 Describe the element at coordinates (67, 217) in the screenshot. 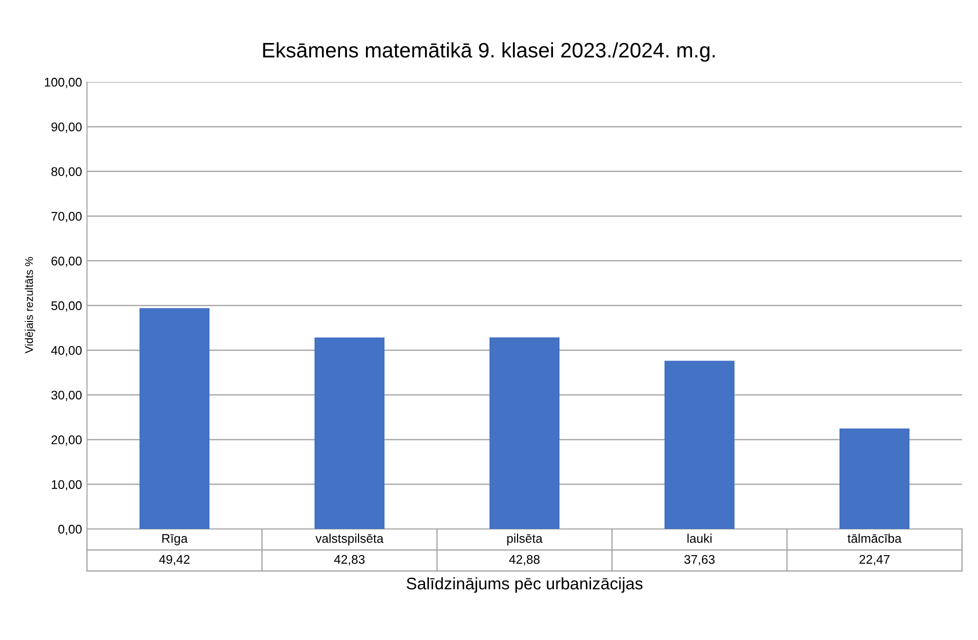

I see `y-tick-label: 70,00` at that location.